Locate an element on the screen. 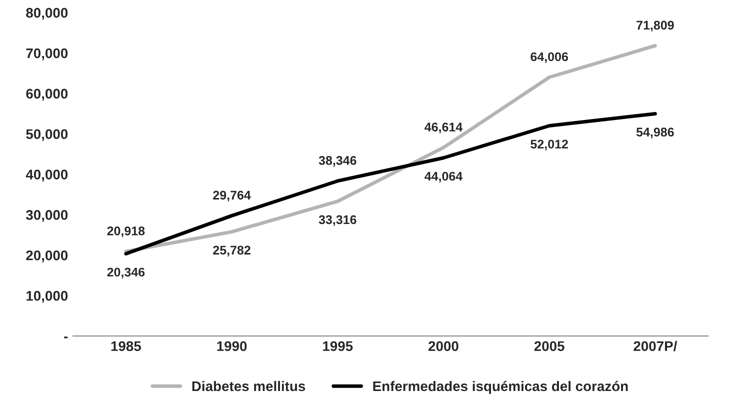 Image resolution: width=730 pixels, height=420 pixels. data-label: 38,346 is located at coordinates (337, 161).